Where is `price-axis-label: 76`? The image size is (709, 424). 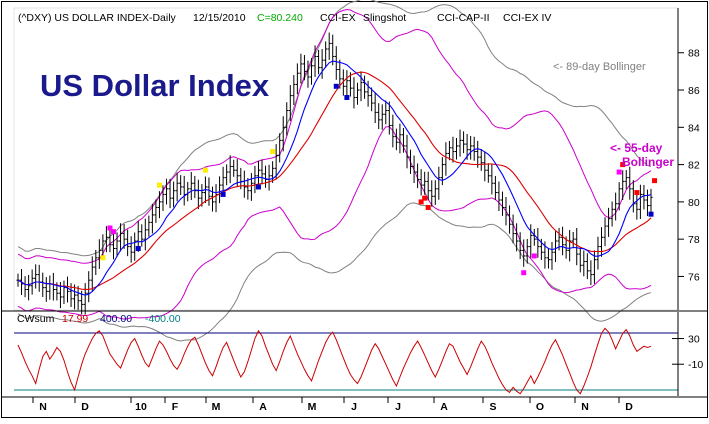
price-axis-label: 76 is located at coordinates (694, 277).